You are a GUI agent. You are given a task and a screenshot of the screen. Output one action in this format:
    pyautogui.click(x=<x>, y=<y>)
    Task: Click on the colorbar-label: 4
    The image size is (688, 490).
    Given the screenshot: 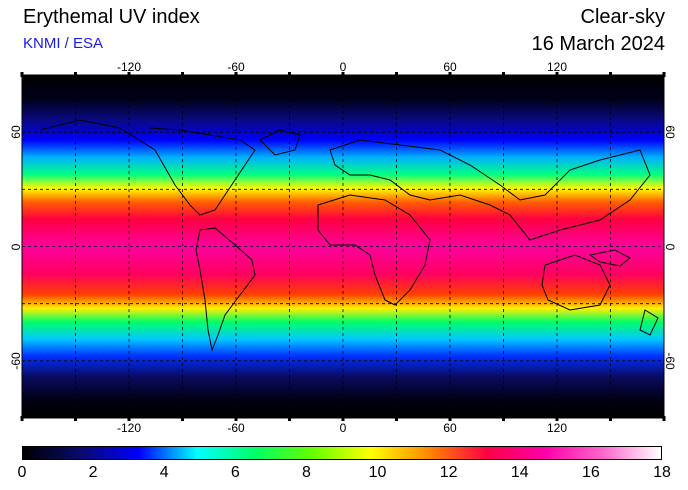 What is the action you would take?
    pyautogui.click(x=164, y=472)
    